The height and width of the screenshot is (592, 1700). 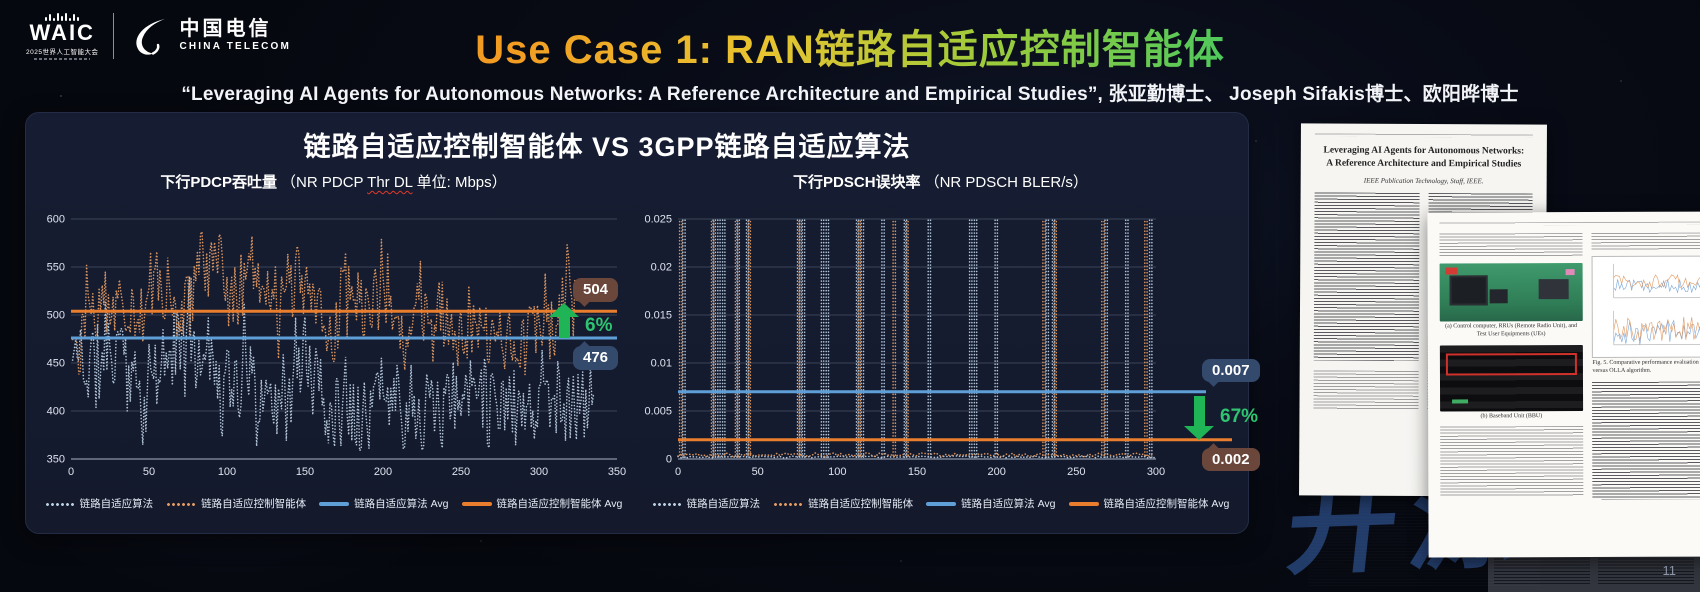 I want to click on paper-abstract-text, so click(x=1366, y=276).